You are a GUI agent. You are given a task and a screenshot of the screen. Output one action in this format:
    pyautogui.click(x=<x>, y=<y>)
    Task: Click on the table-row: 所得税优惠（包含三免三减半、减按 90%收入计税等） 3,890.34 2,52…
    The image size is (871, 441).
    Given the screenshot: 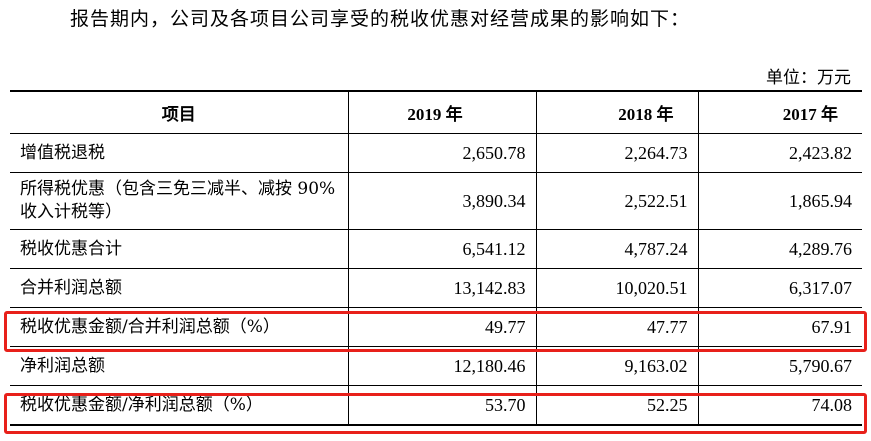 What is the action you would take?
    pyautogui.click(x=436, y=201)
    